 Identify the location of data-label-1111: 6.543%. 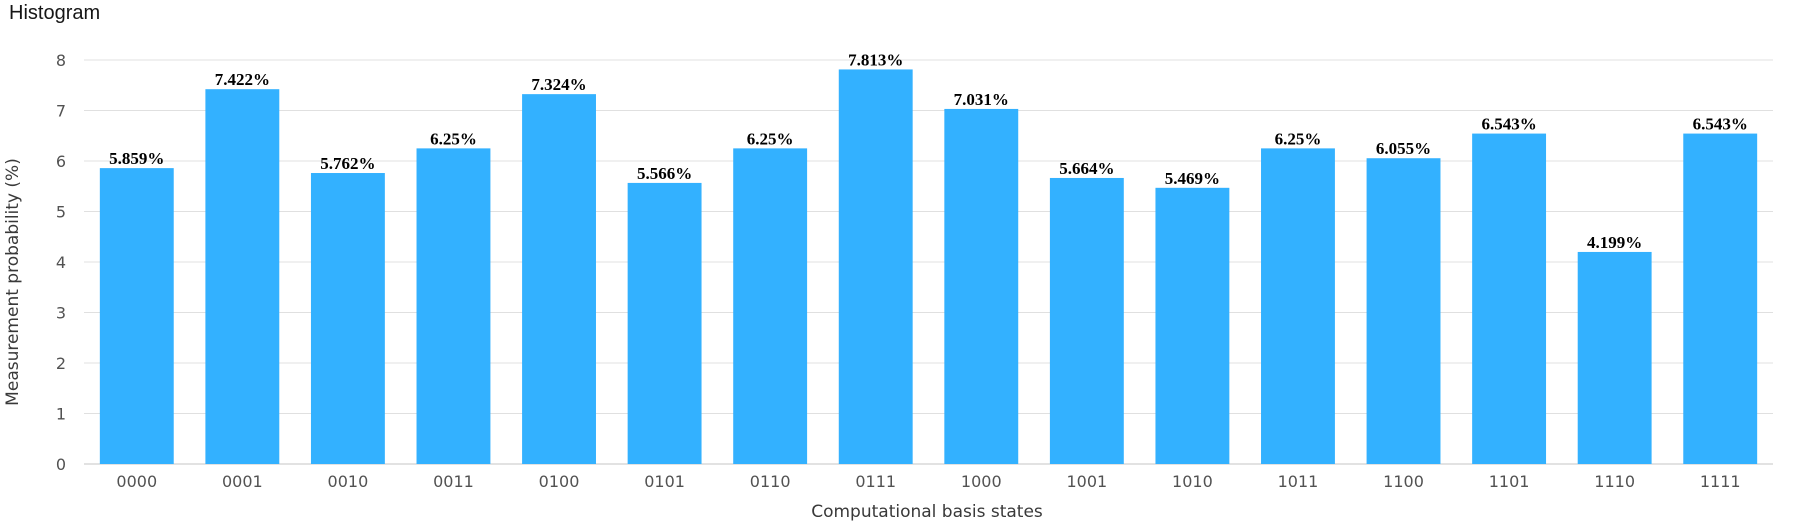
(1720, 124).